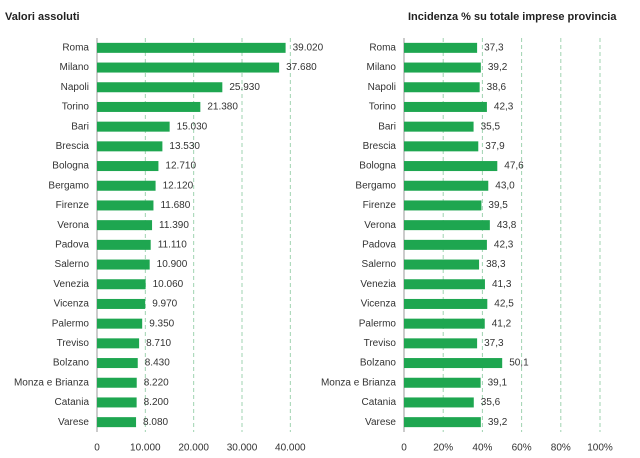 The height and width of the screenshot is (458, 640). I want to click on category-label: Varese, so click(73, 422).